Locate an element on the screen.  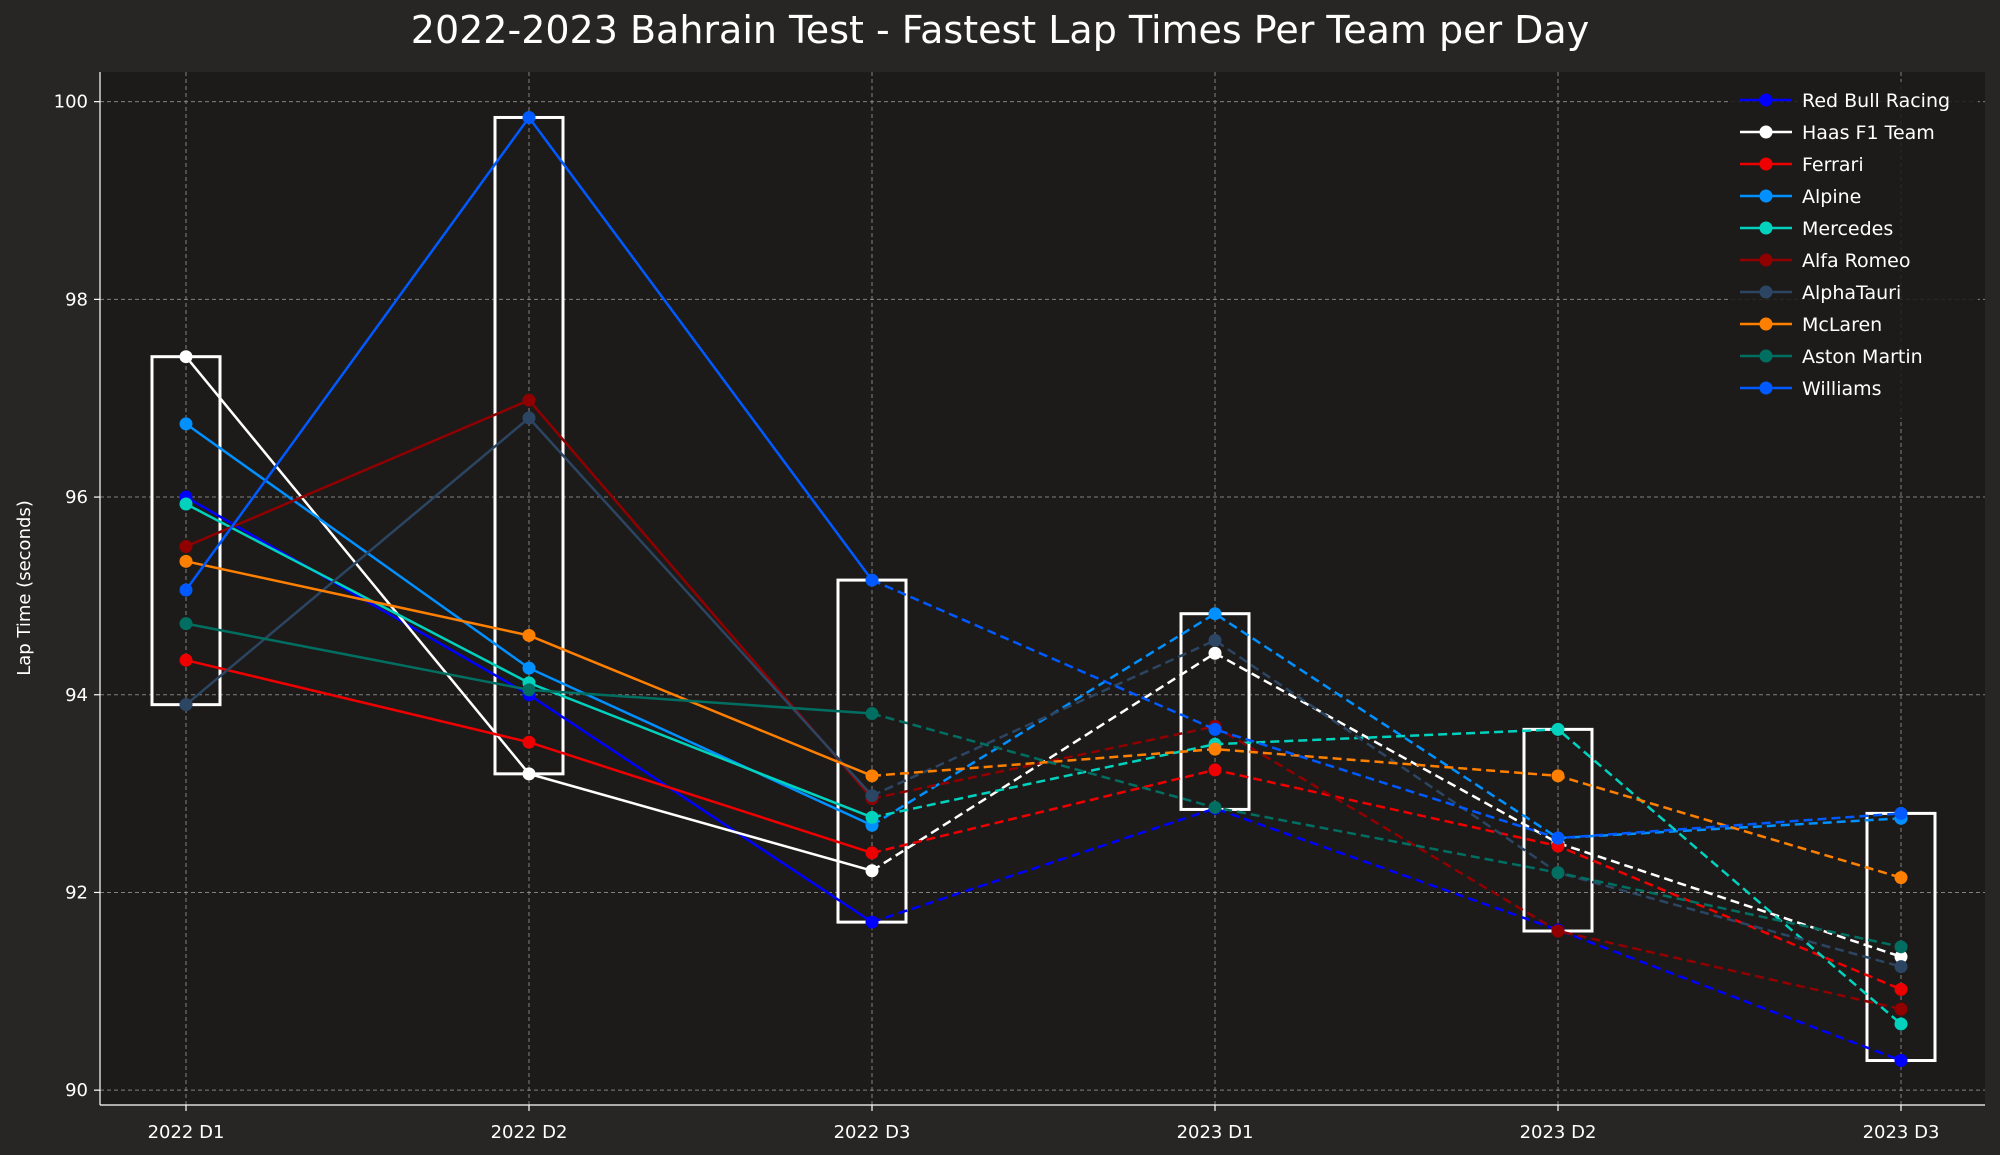
legend-label: Williams is located at coordinates (1842, 389).